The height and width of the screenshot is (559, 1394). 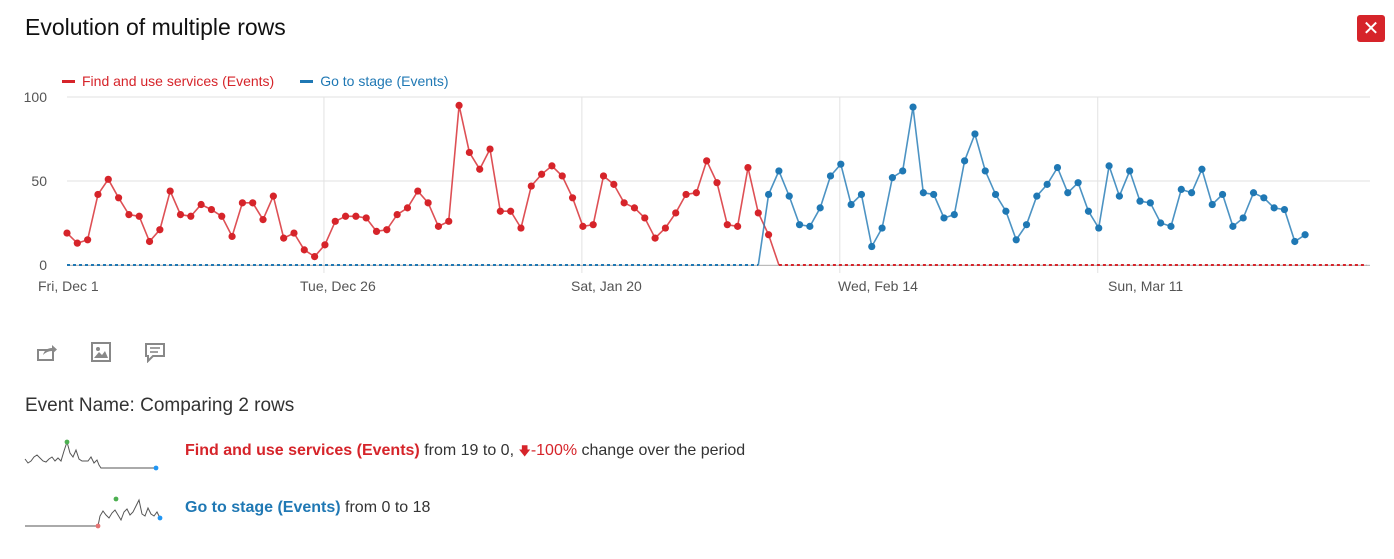 What do you see at coordinates (385, 507) in the screenshot?
I see `summary-range-2: from 0 to 18` at bounding box center [385, 507].